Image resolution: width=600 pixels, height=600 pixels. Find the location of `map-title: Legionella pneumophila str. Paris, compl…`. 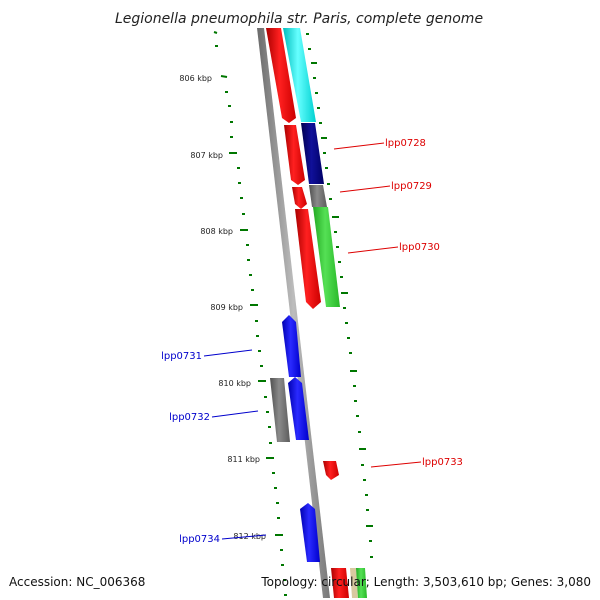

map-title: Legionella pneumophila str. Paris, compl… is located at coordinates (299, 19).